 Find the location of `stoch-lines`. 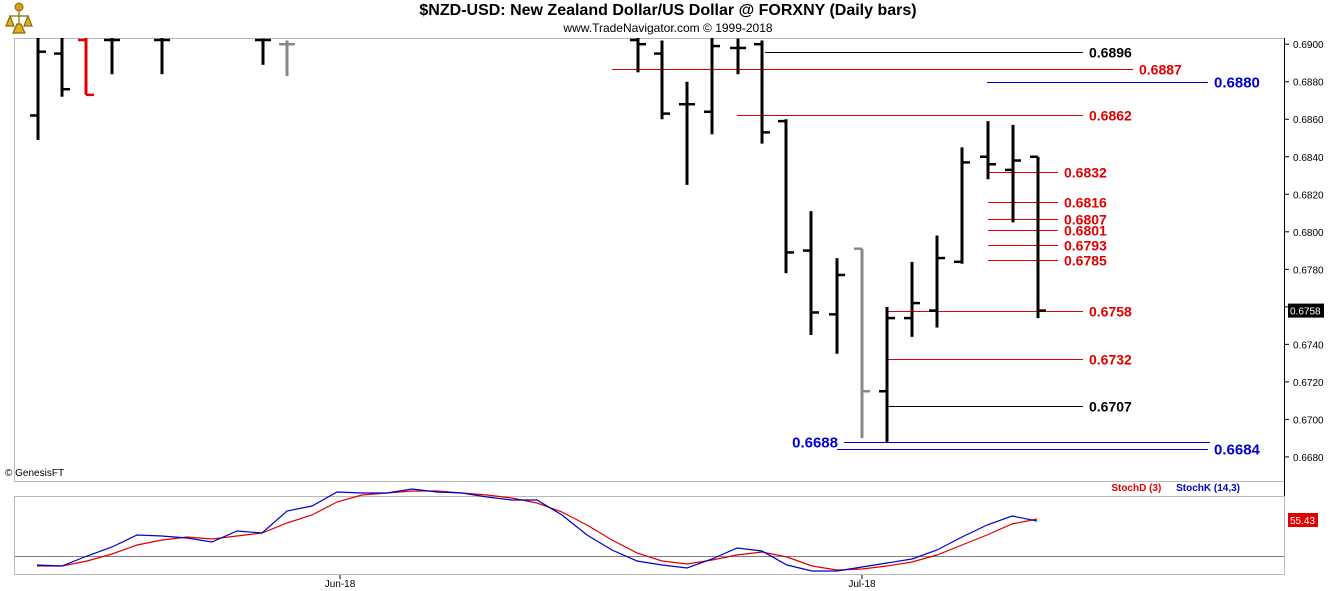

stoch-lines is located at coordinates (537, 530).